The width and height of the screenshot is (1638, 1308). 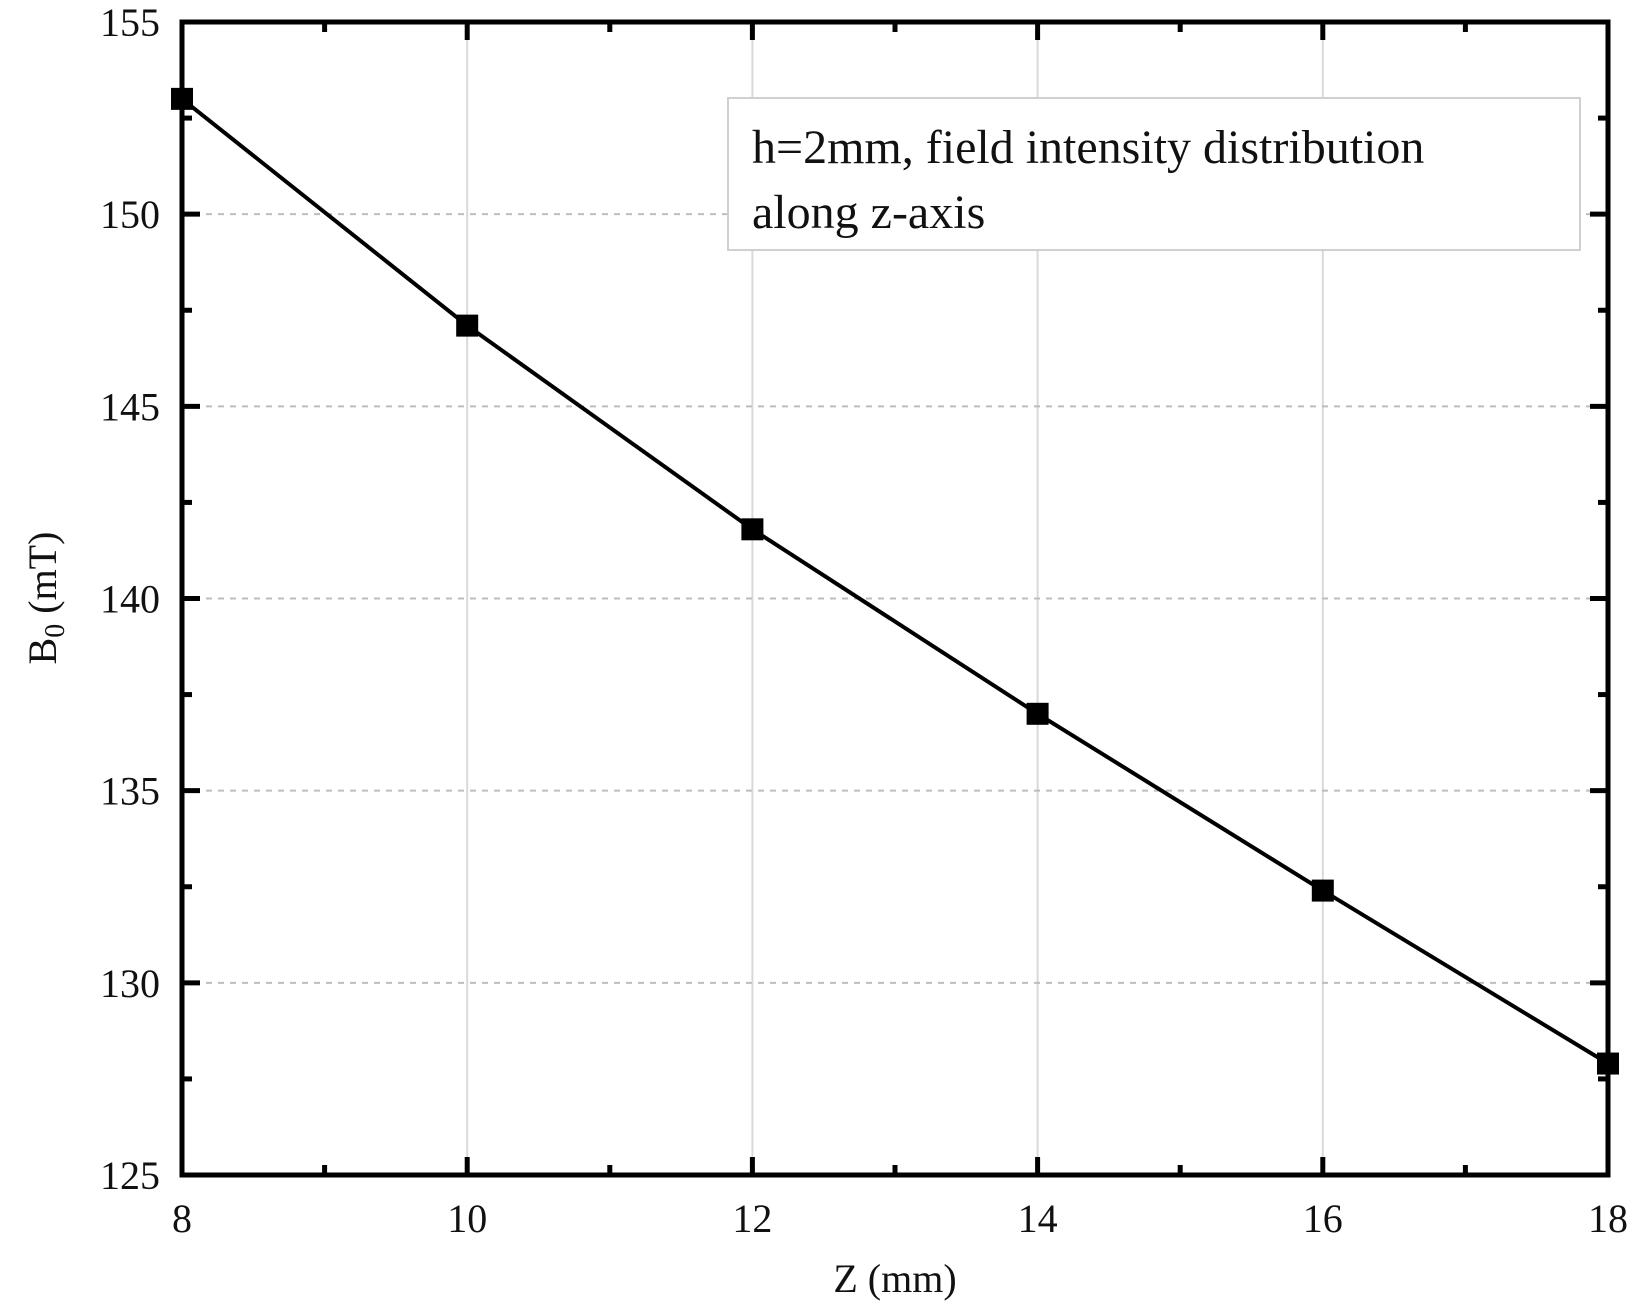 What do you see at coordinates (900, 1218) in the screenshot?
I see `x-tick-labels: 8 10 12 14 16 18` at bounding box center [900, 1218].